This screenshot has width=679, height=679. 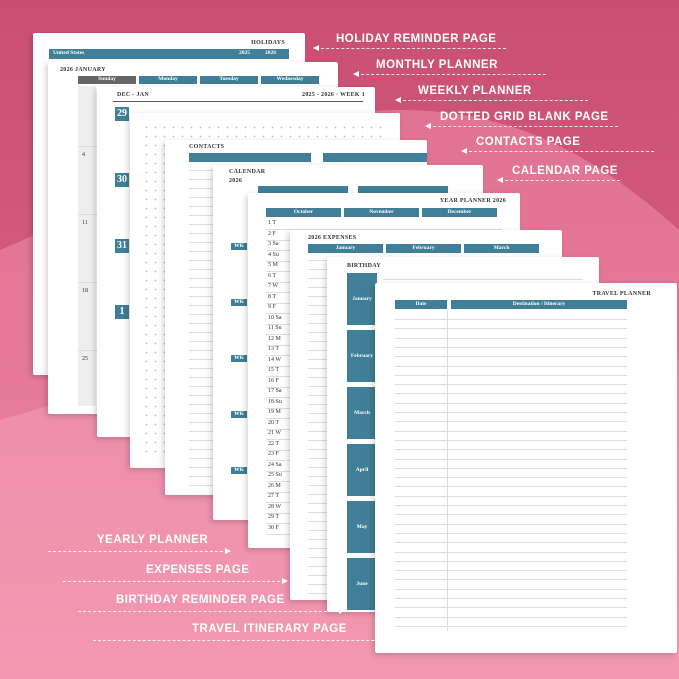 I want to click on day-label: 25 Su, so click(x=275, y=475).